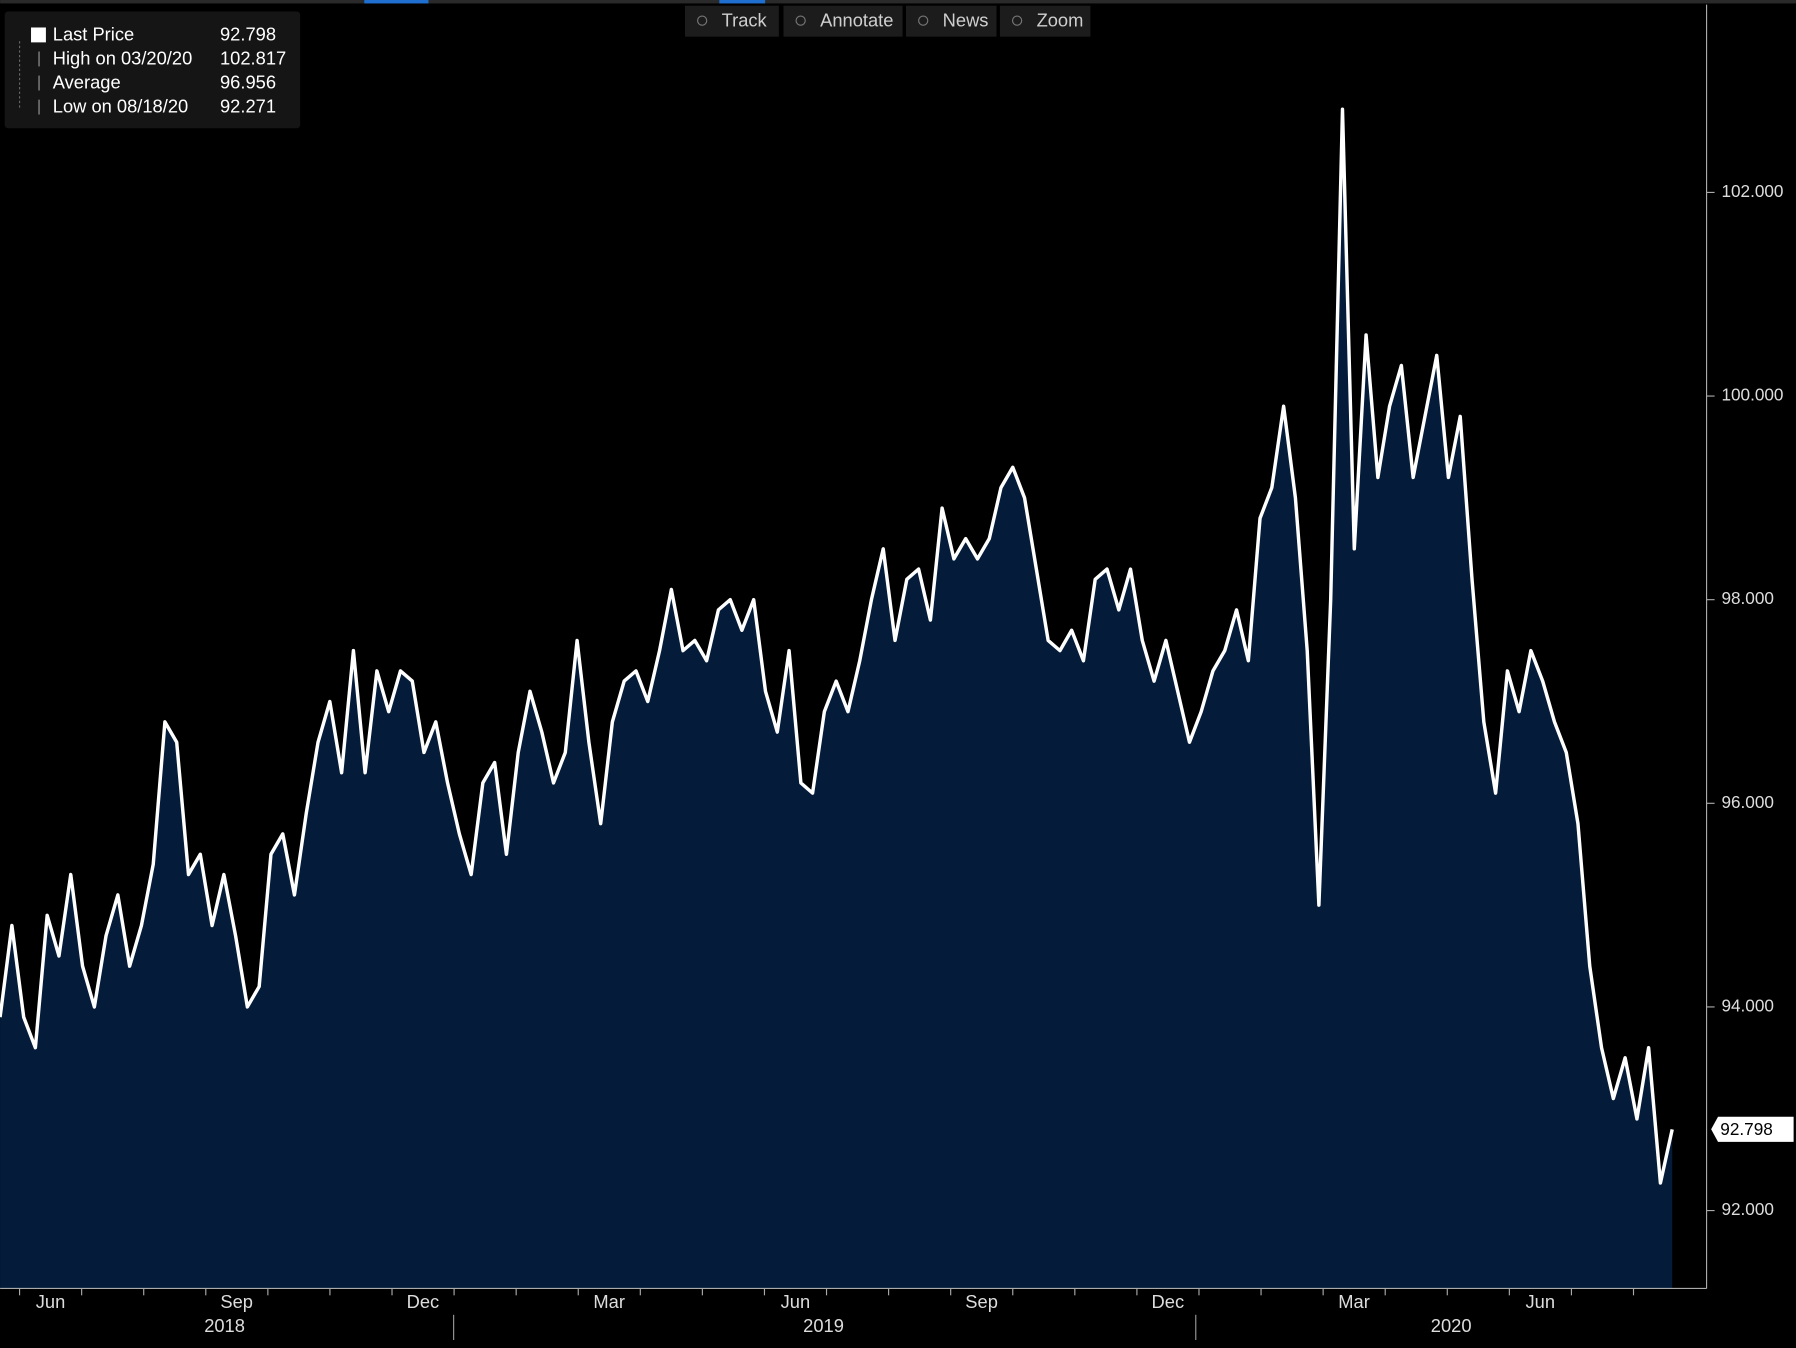  I want to click on legend-value: 92.271, so click(248, 106).